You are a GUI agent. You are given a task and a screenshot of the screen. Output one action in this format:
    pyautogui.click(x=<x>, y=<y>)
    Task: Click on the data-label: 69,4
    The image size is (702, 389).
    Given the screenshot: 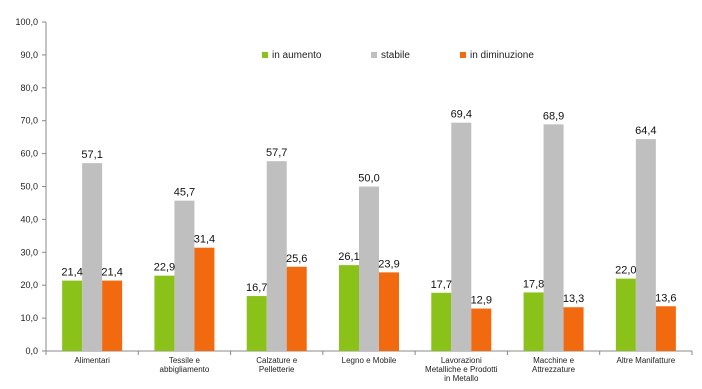 What is the action you would take?
    pyautogui.click(x=461, y=115)
    